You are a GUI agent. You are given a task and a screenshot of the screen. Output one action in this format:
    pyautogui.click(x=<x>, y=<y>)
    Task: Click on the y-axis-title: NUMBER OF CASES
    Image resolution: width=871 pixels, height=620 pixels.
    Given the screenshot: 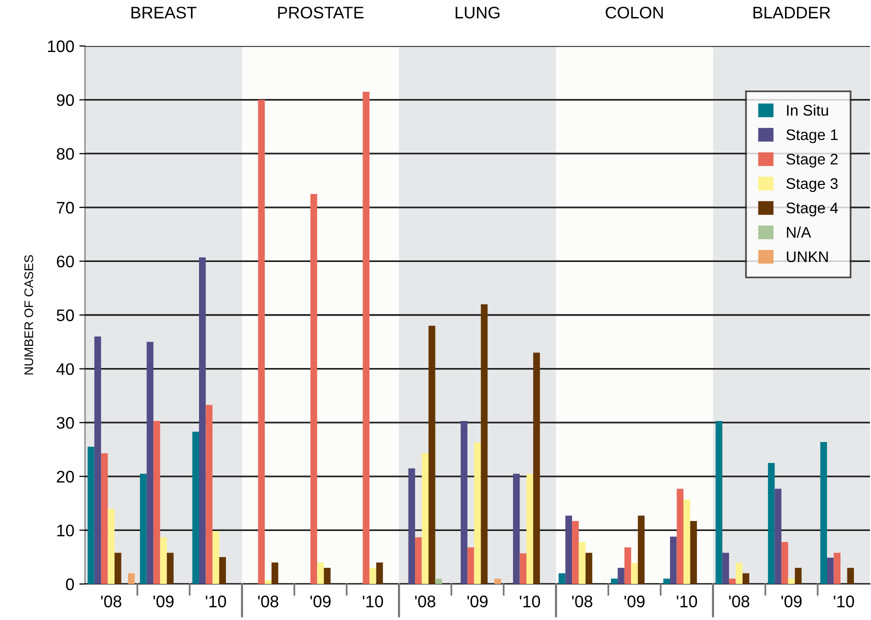 What is the action you would take?
    pyautogui.click(x=29, y=314)
    